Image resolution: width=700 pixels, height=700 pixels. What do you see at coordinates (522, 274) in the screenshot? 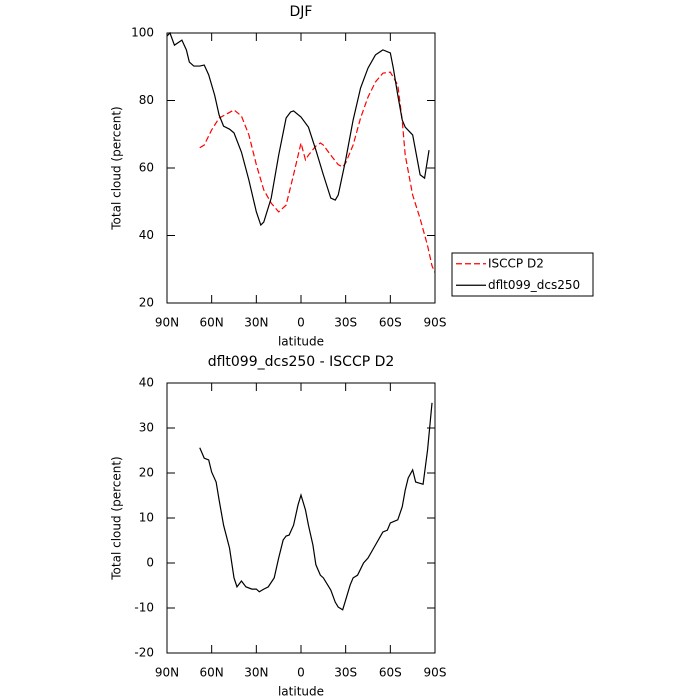
I see `legend-box` at bounding box center [522, 274].